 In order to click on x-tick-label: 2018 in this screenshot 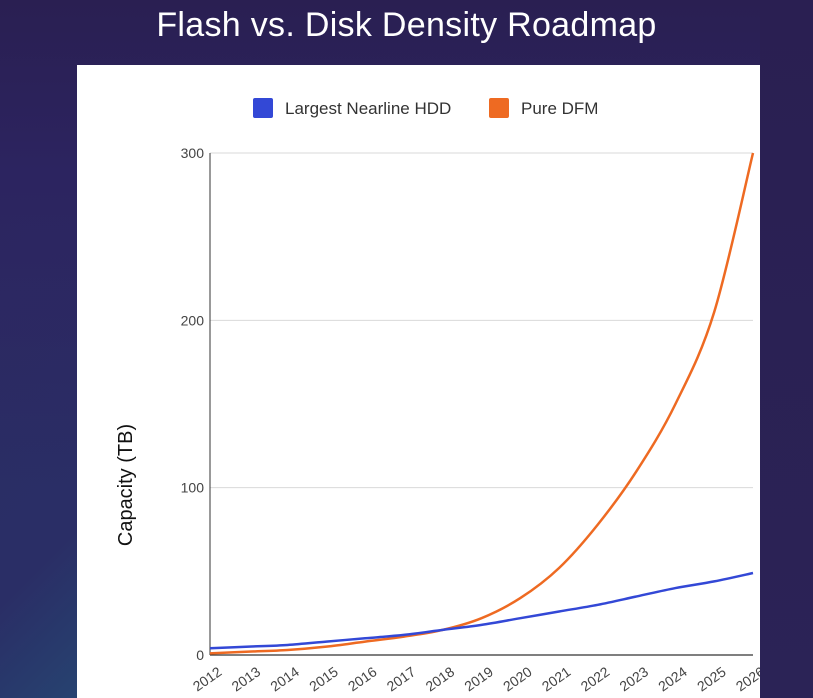, I will do `click(439, 678)`.